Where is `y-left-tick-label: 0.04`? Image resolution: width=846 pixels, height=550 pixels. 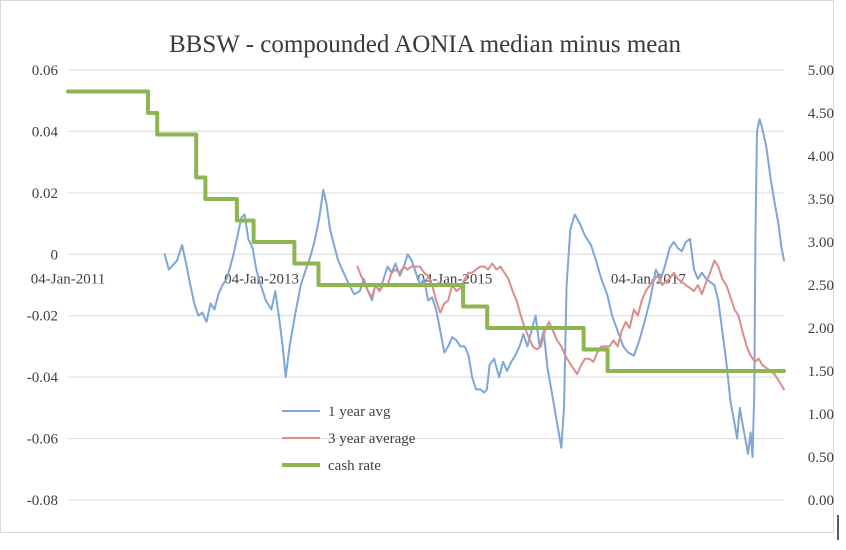
y-left-tick-label: 0.04 is located at coordinates (45, 132).